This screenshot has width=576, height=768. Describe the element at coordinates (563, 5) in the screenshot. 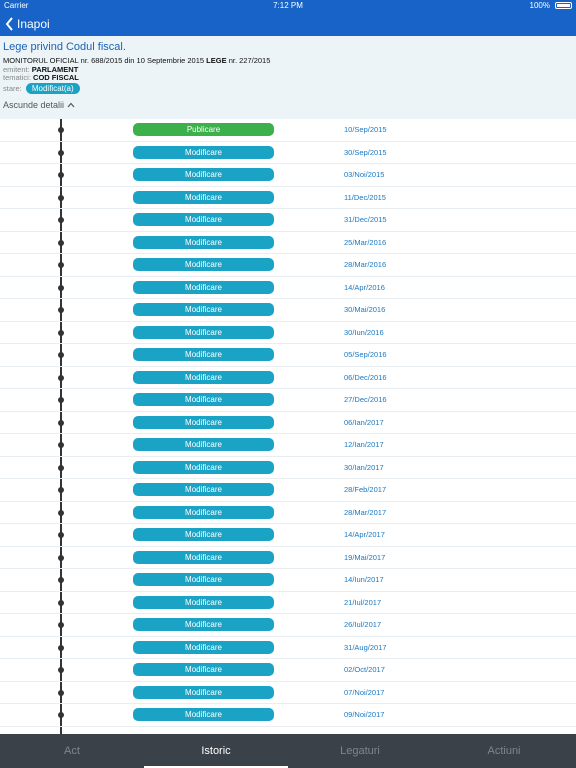

I see `battery-icon` at that location.